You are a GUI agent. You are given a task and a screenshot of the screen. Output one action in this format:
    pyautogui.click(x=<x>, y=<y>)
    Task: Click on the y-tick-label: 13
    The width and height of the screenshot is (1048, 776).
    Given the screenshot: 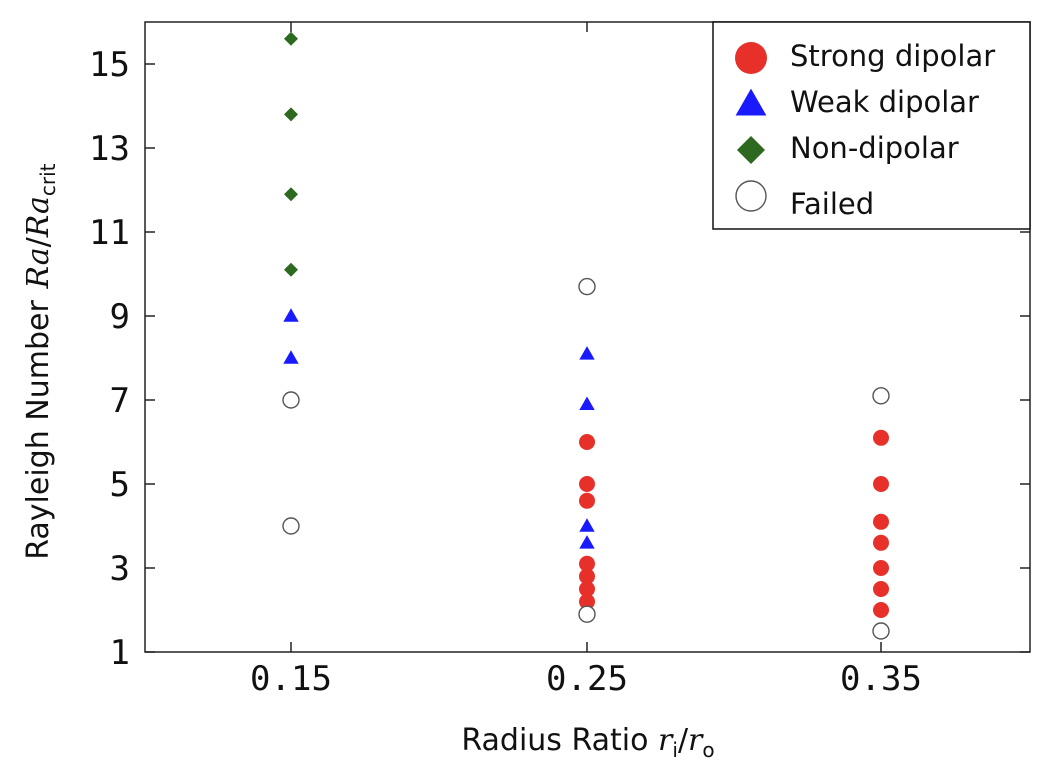 What is the action you would take?
    pyautogui.click(x=109, y=149)
    